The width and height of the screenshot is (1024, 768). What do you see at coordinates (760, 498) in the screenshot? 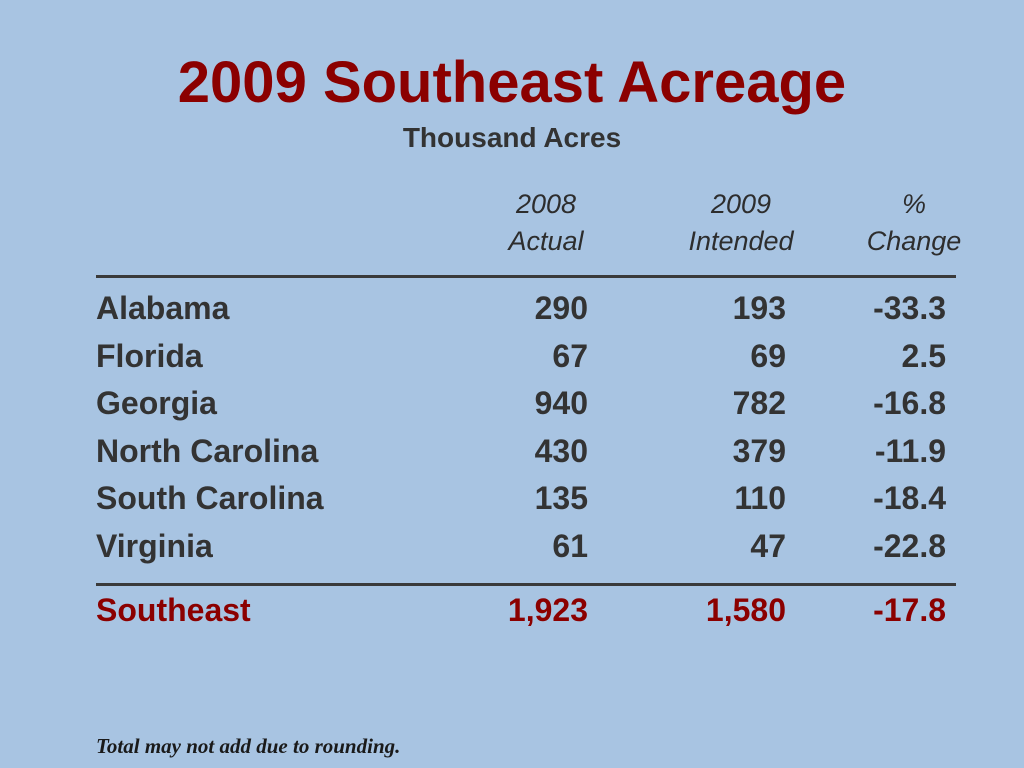
I see `row-2009-value: 110` at bounding box center [760, 498].